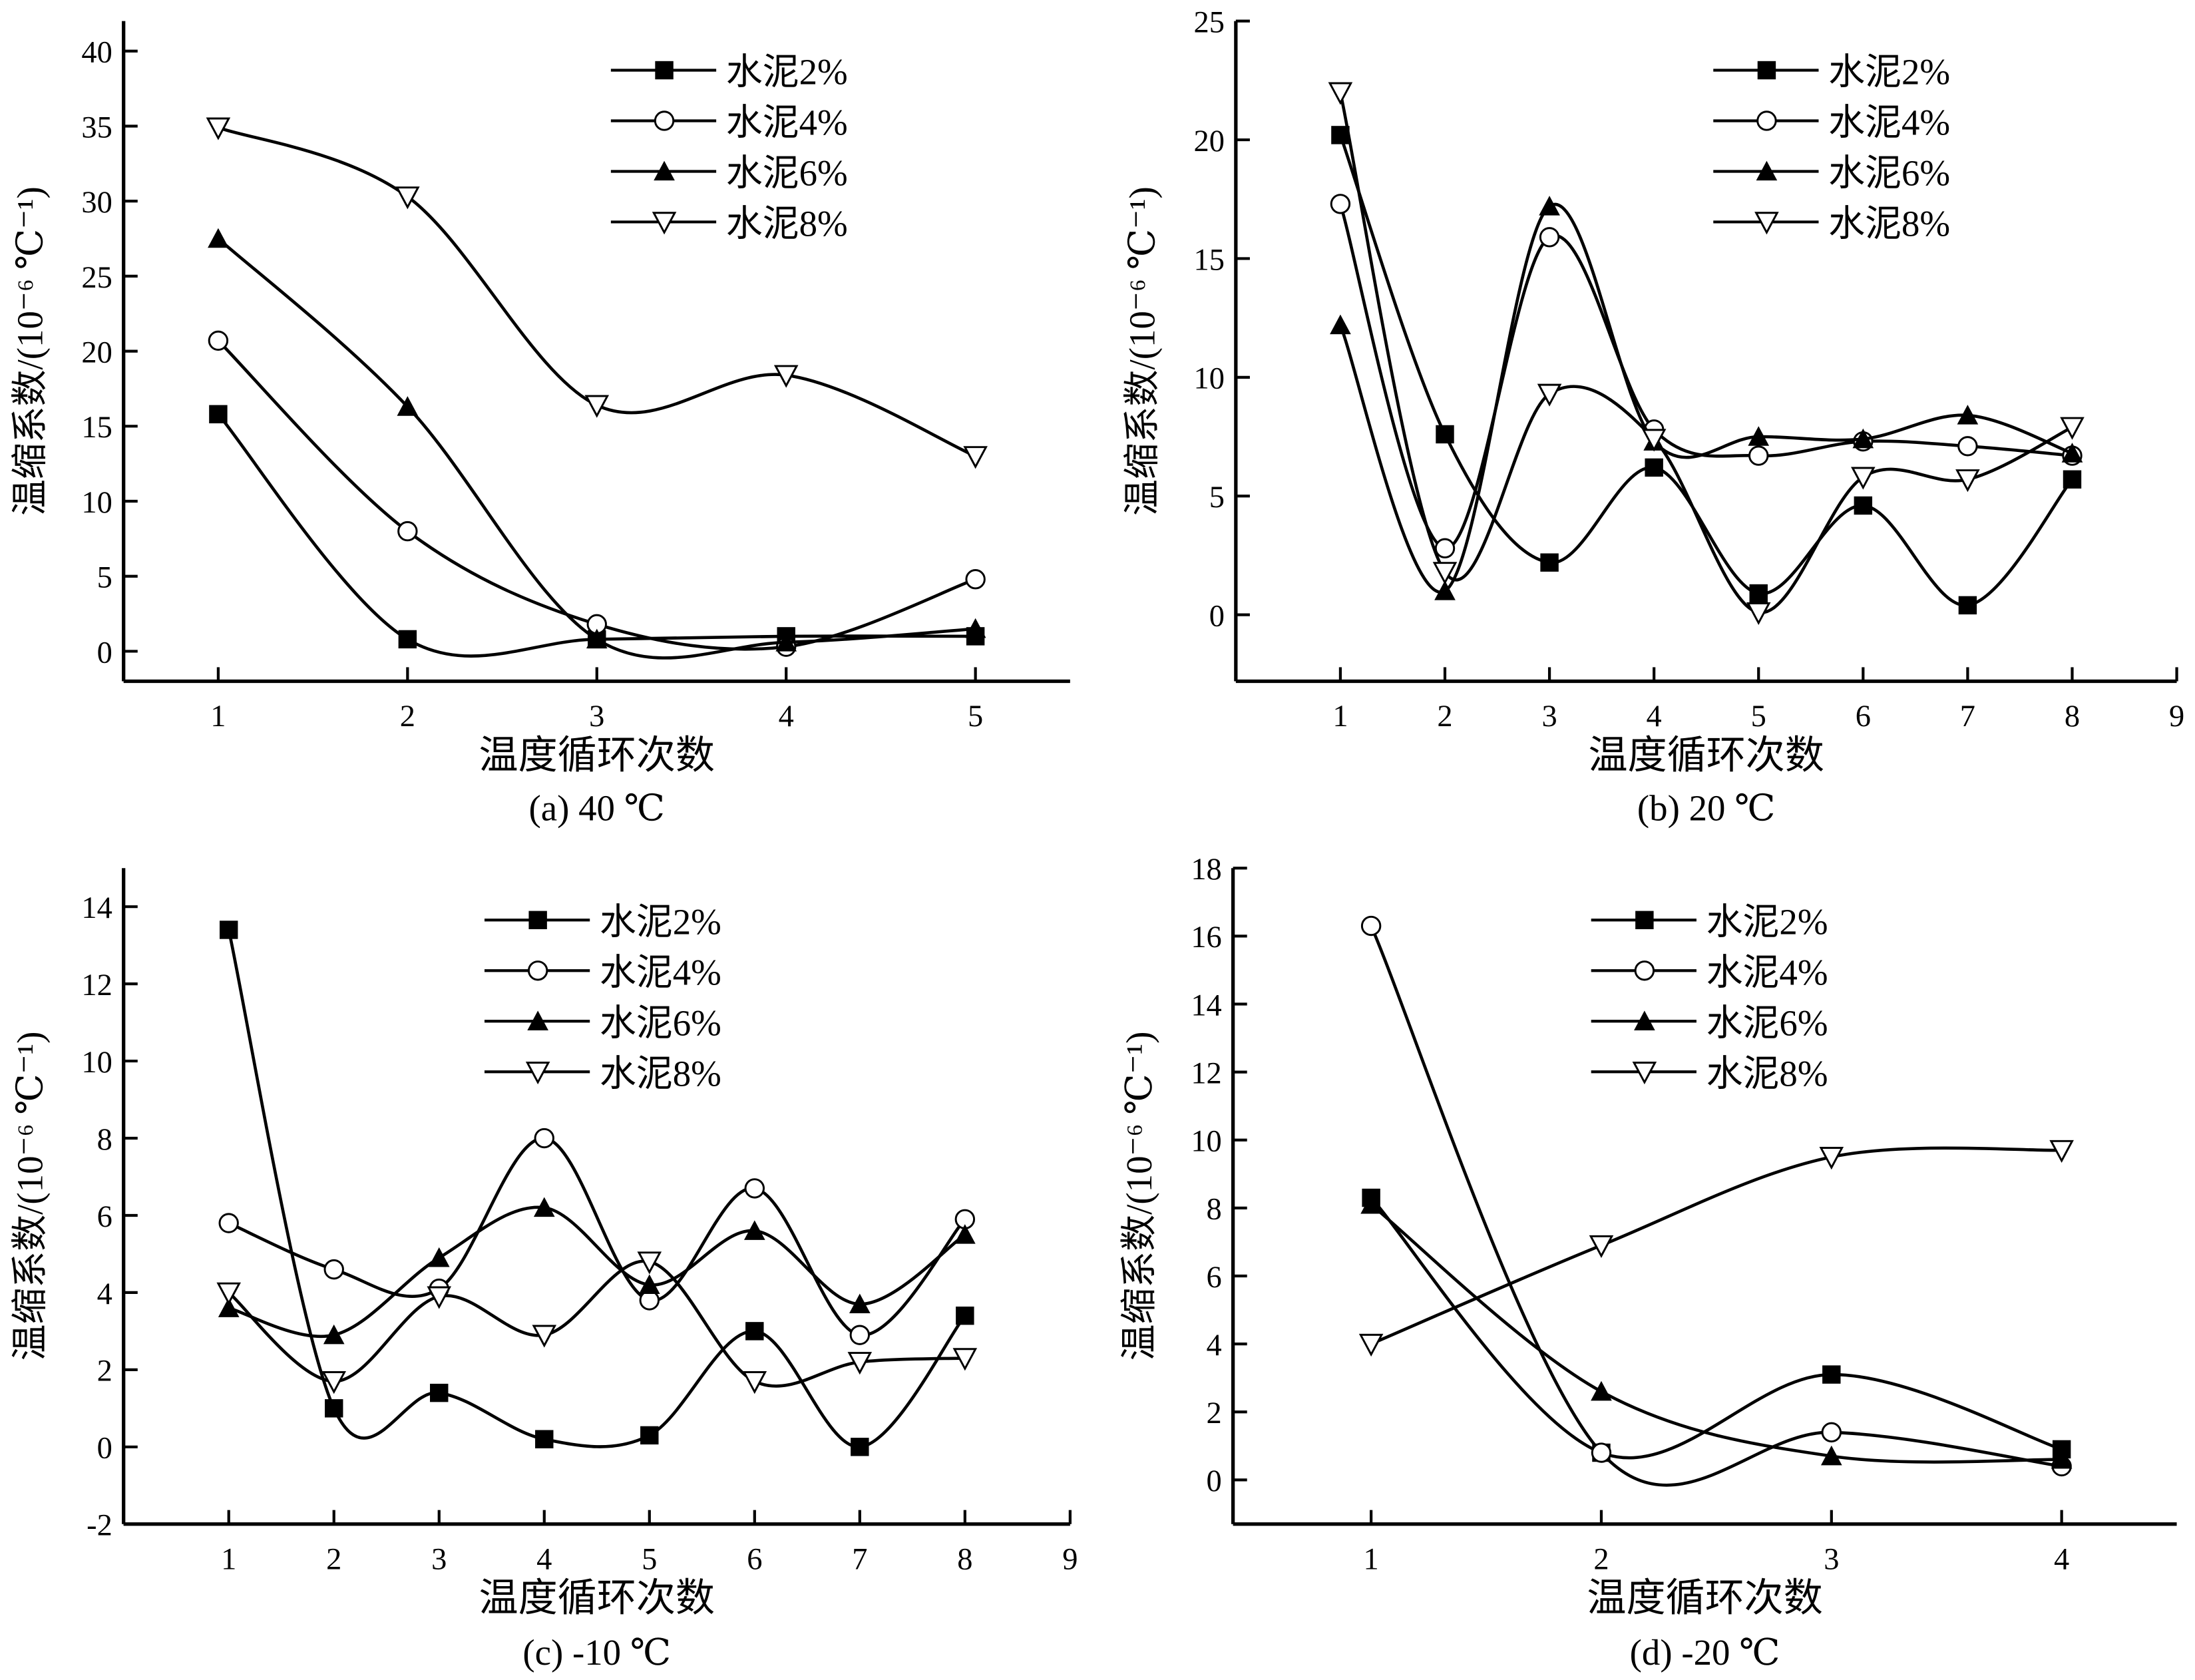 The width and height of the screenshot is (2195, 1680). What do you see at coordinates (104, 1140) in the screenshot?
I see `y-tick-label: 8` at bounding box center [104, 1140].